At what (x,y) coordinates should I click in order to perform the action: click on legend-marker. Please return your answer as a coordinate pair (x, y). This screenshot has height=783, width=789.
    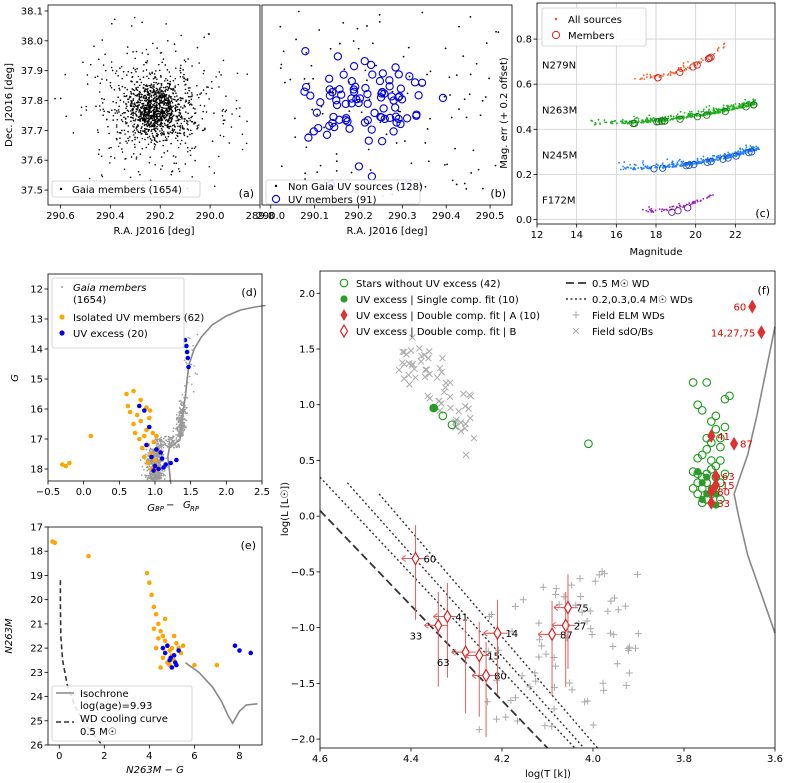
    Looking at the image, I should click on (344, 299).